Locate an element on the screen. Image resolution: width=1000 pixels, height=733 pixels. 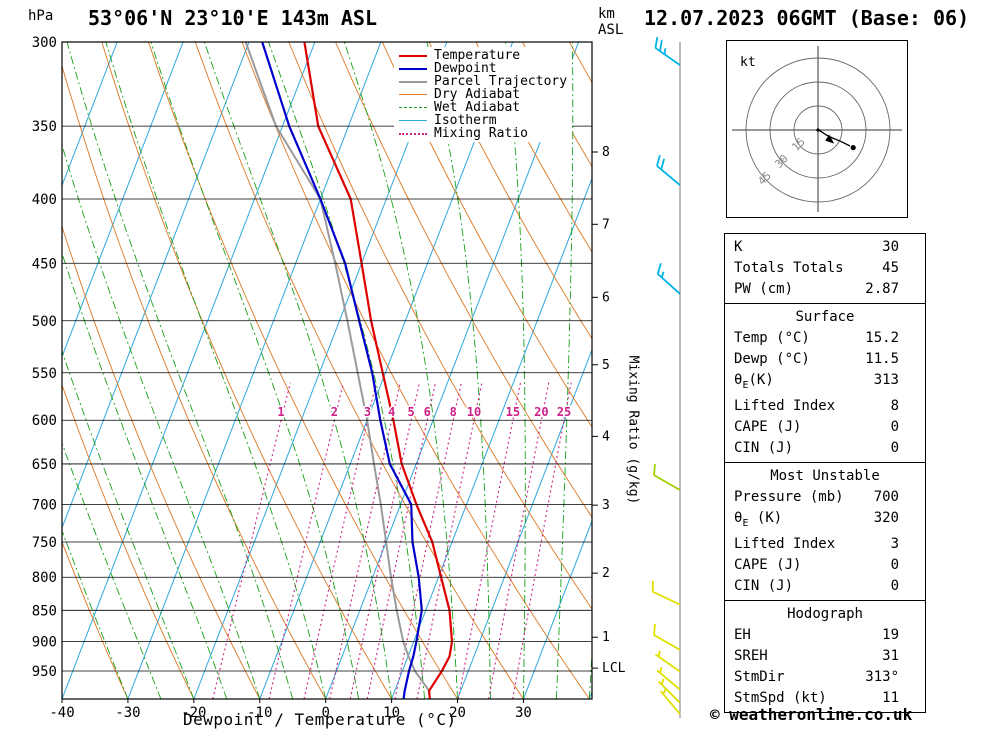
stat-value: 31 is located at coordinates (890, 655).